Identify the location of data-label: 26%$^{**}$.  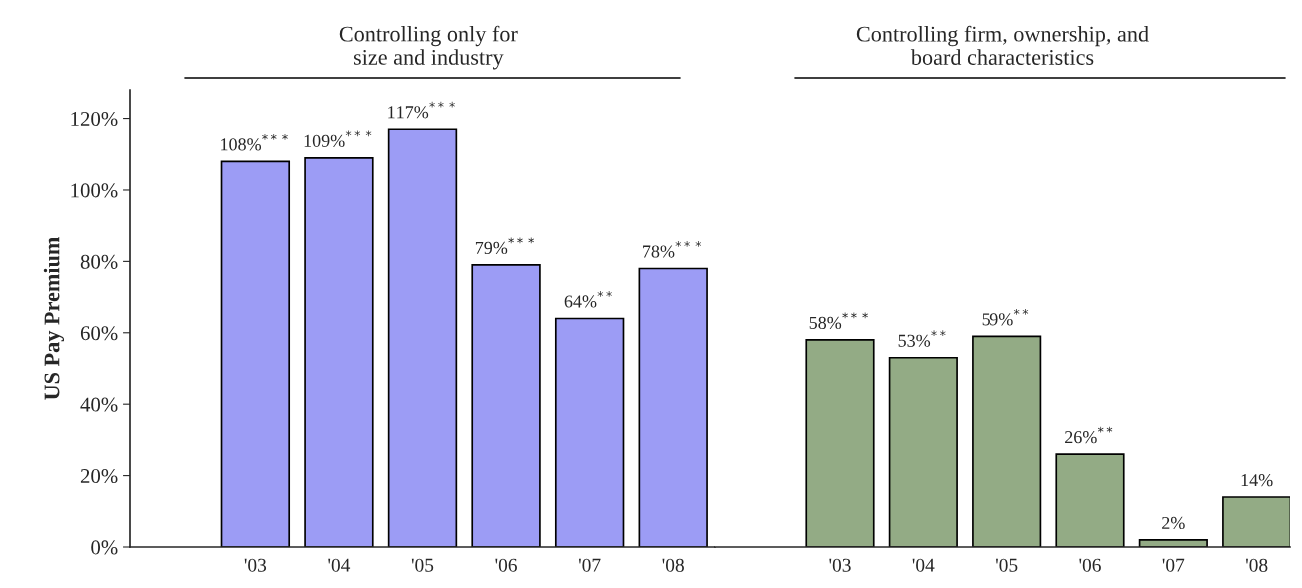
(1089, 435).